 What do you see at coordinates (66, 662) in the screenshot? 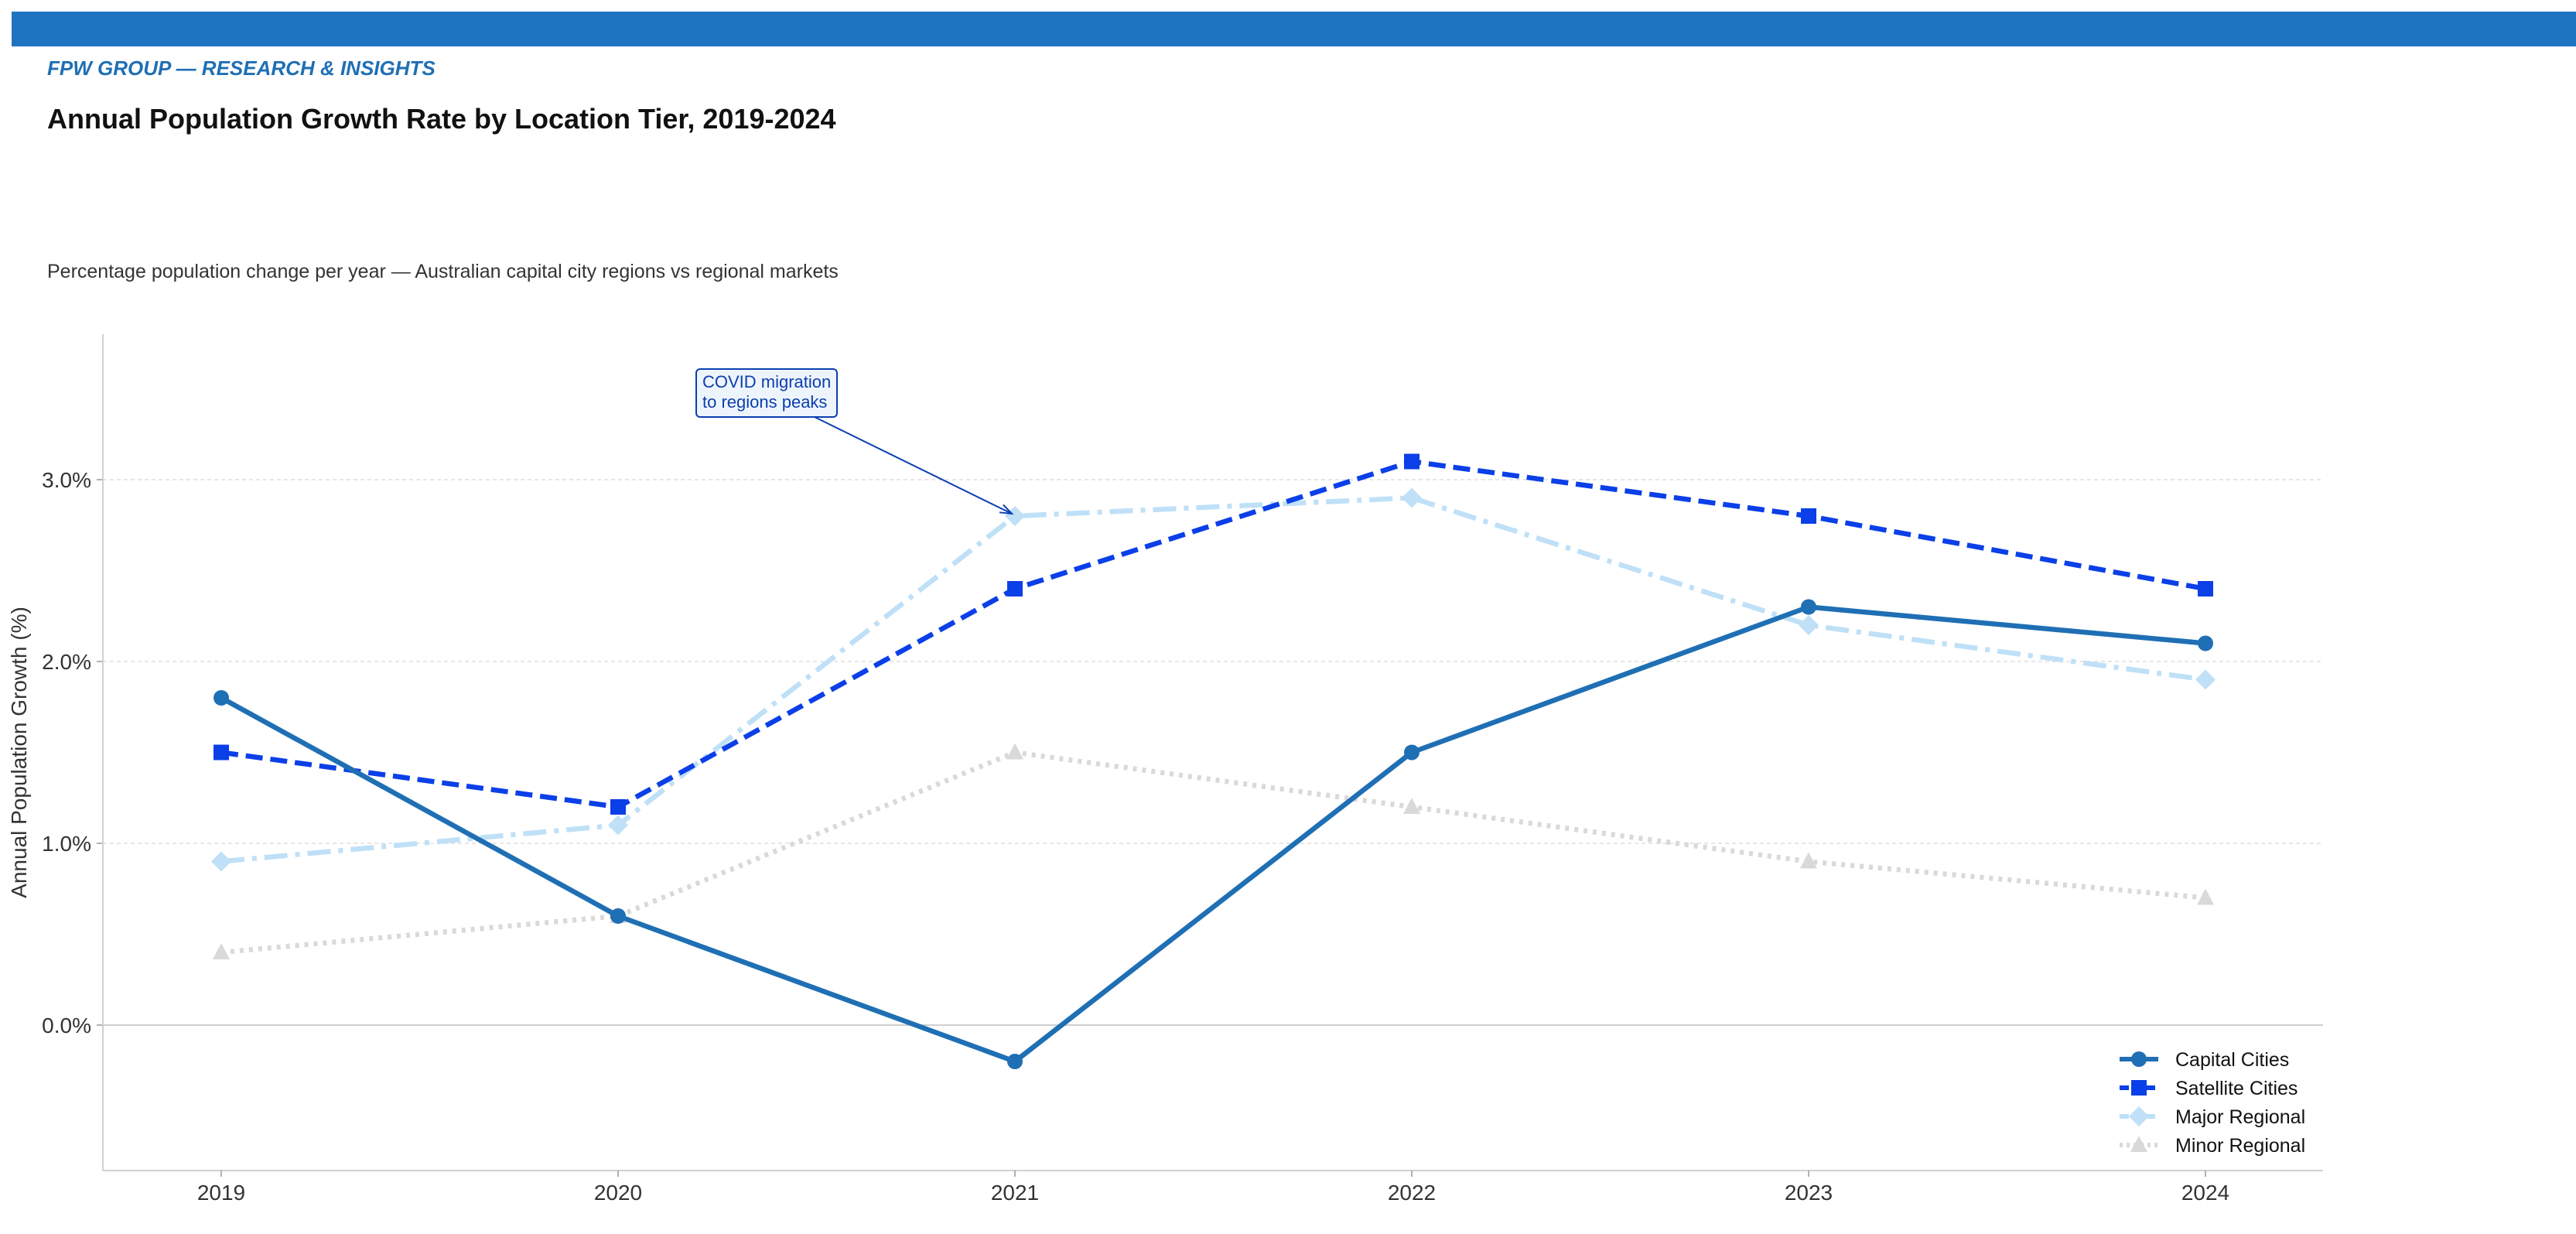
I see `y-tick-label: 2.0%` at bounding box center [66, 662].